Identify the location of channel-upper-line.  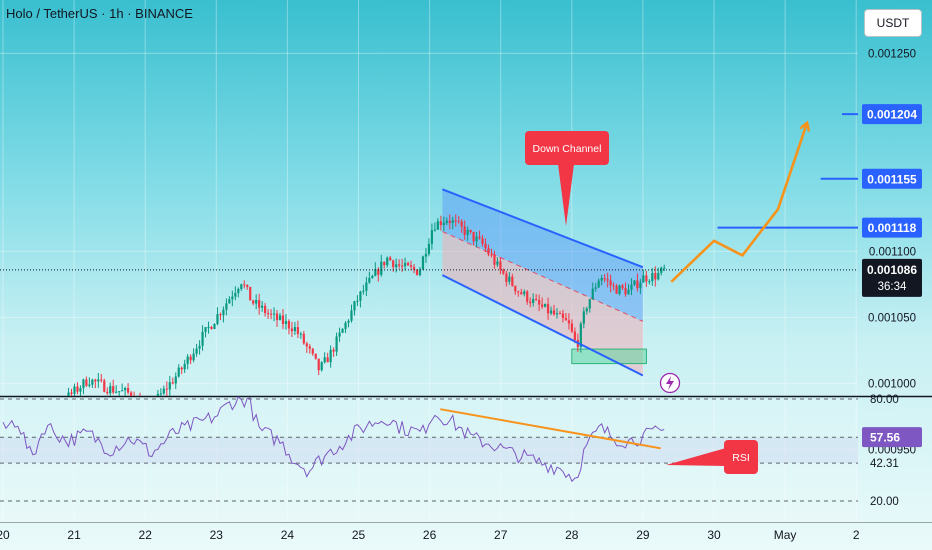
(543, 228).